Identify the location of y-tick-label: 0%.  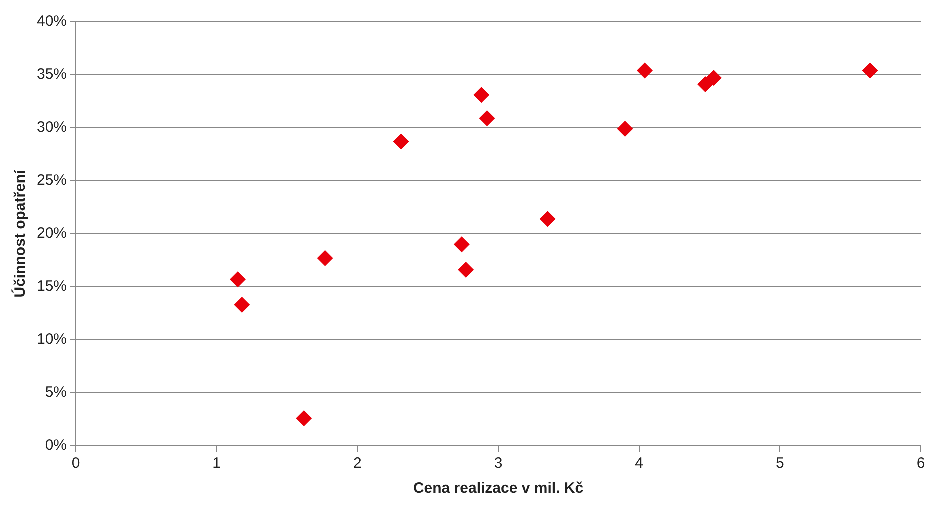
(56, 445).